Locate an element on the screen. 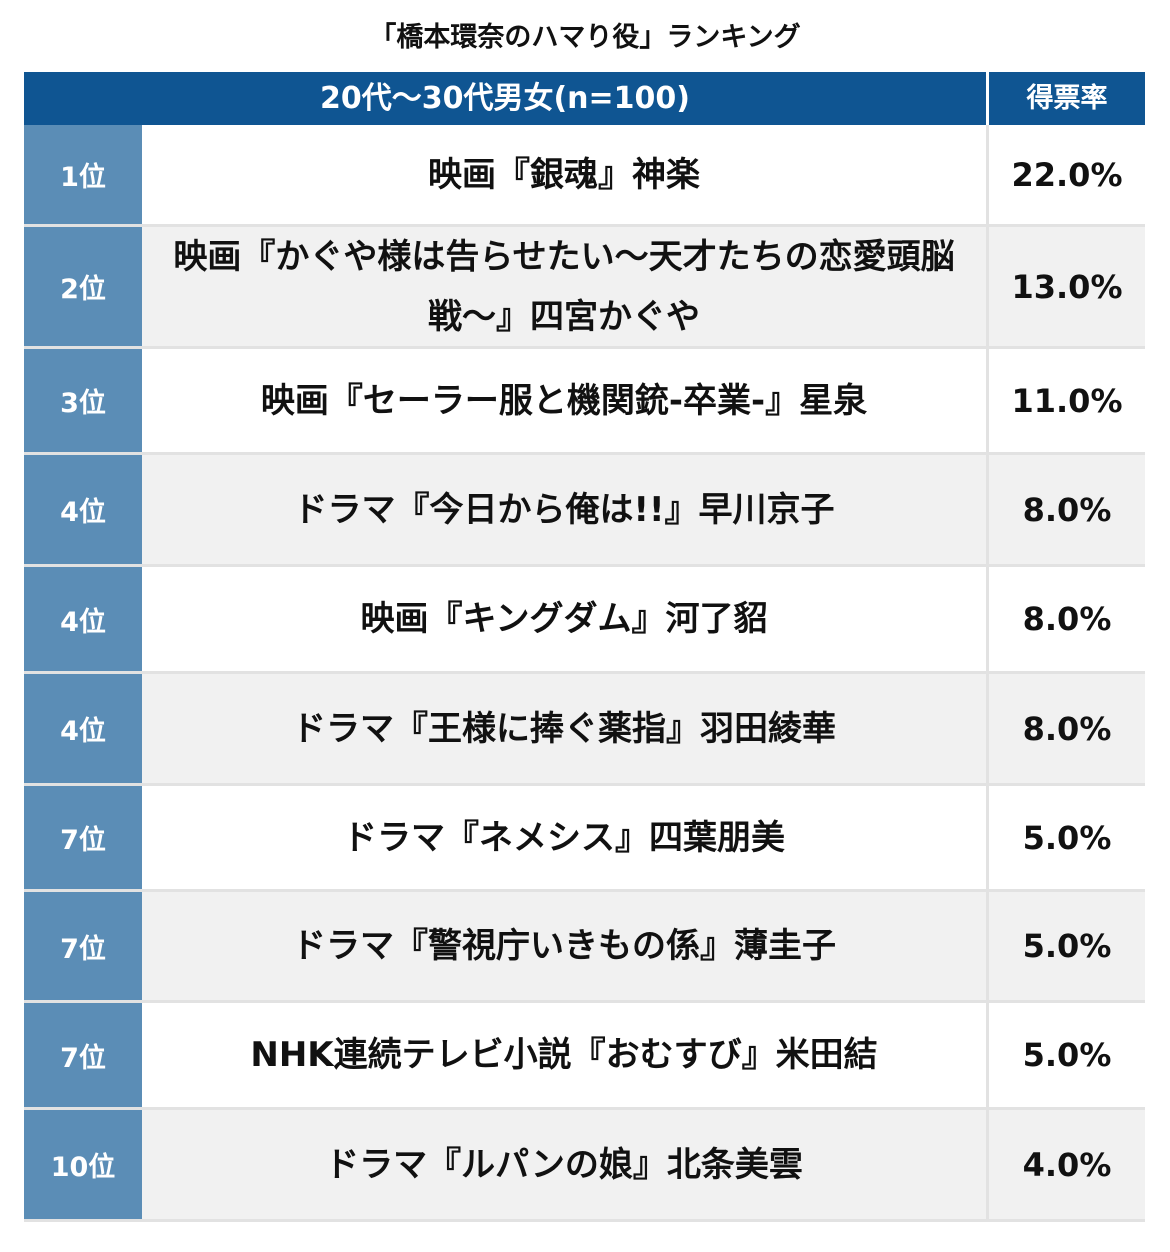 The width and height of the screenshot is (1170, 1252). table-row: 4位 ドラマ『今日から俺は!!』早川京子 8.0% is located at coordinates (584, 511).